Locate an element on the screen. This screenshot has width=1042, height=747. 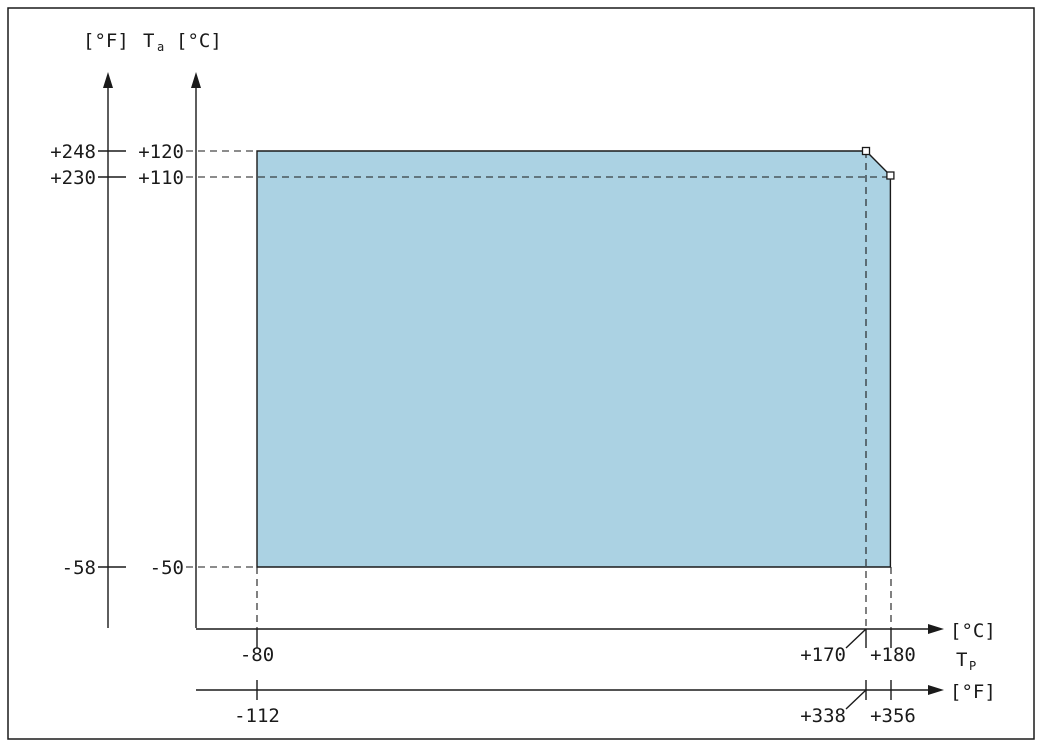
y-right-unit: [°C] is located at coordinates (199, 41).